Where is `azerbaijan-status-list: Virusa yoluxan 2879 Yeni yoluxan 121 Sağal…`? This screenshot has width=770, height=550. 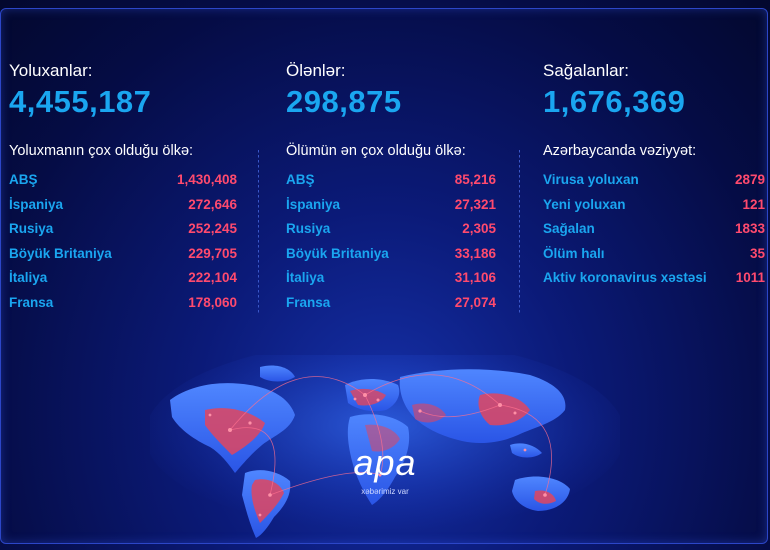
azerbaijan-status-list: Virusa yoluxan 2879 Yeni yoluxan 121 Sağal… is located at coordinates (654, 229).